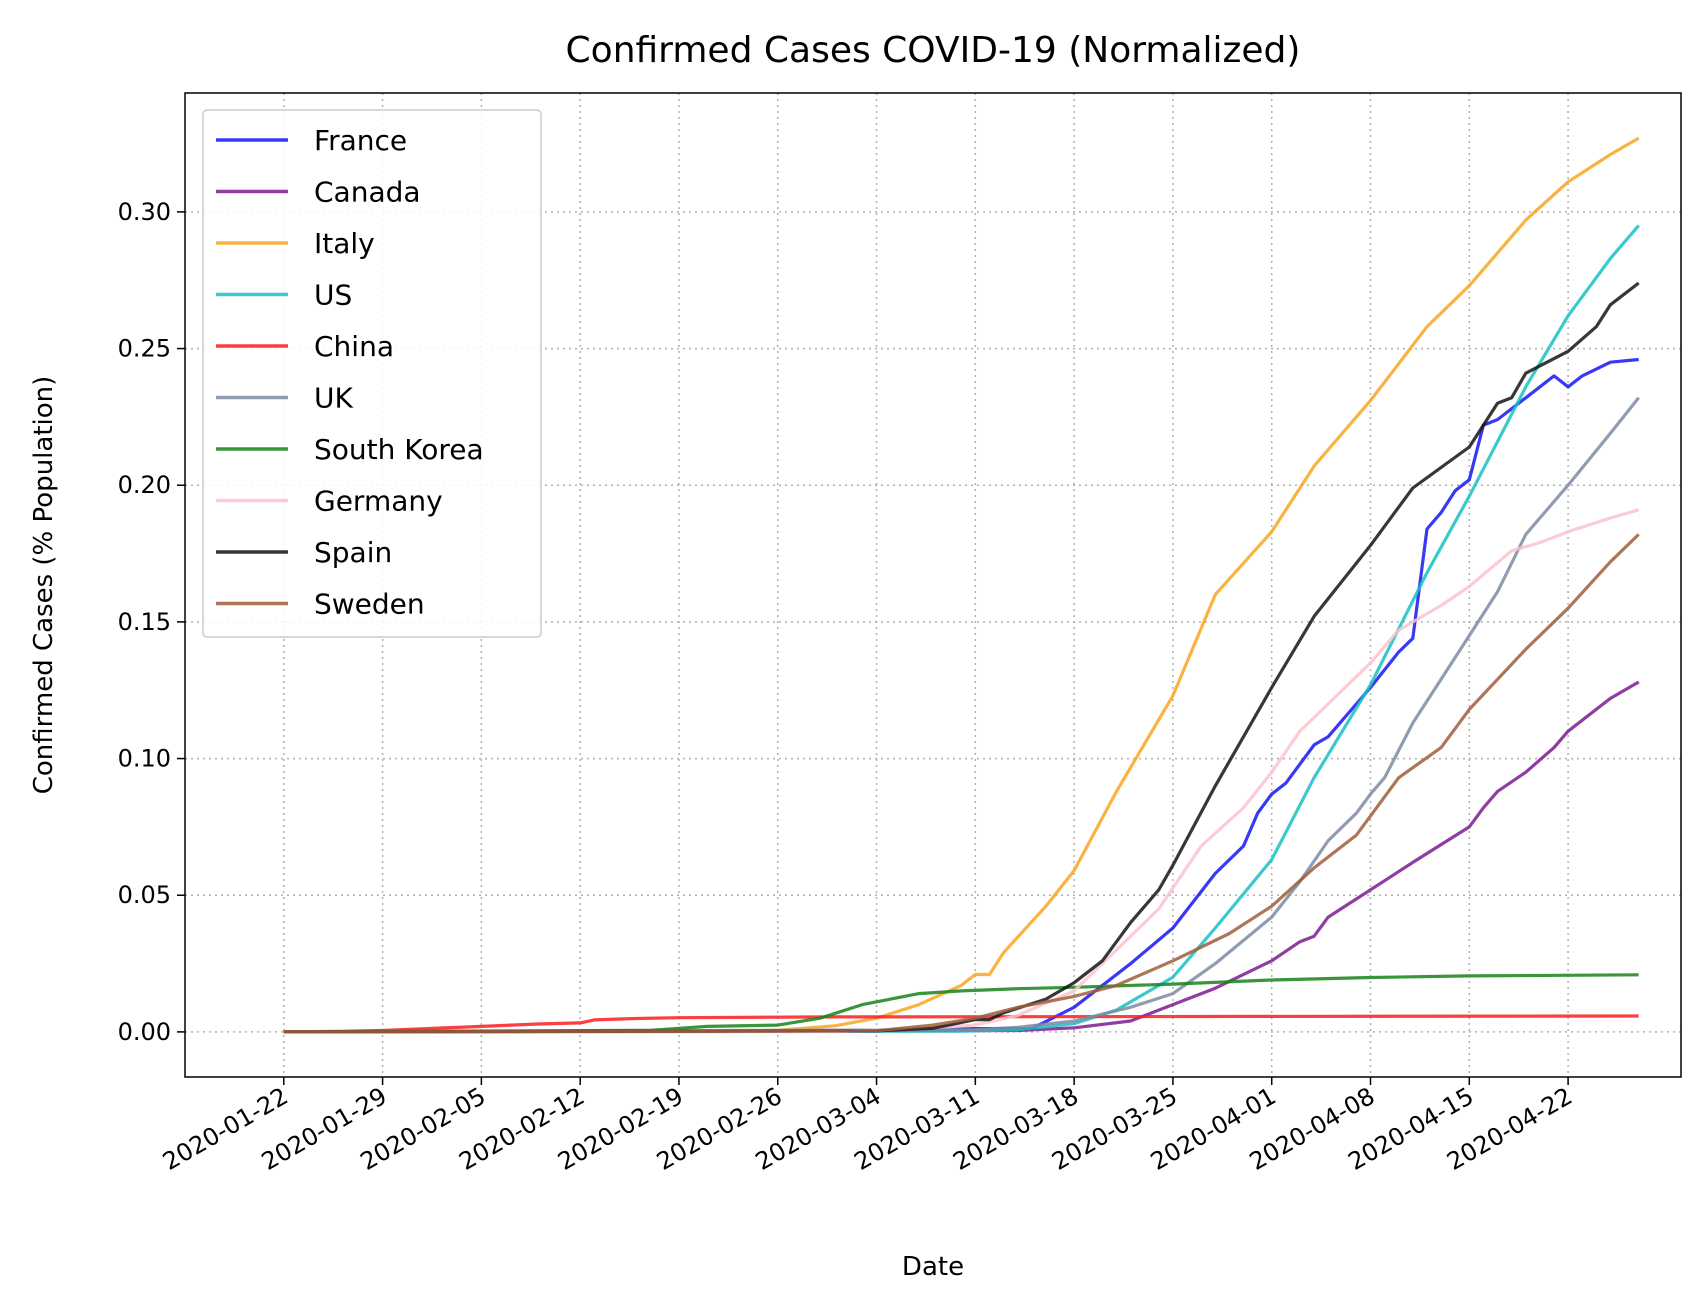 This screenshot has width=1702, height=1307. Describe the element at coordinates (399, 449) in the screenshot. I see `legend-label-south-korea: South Korea` at that location.